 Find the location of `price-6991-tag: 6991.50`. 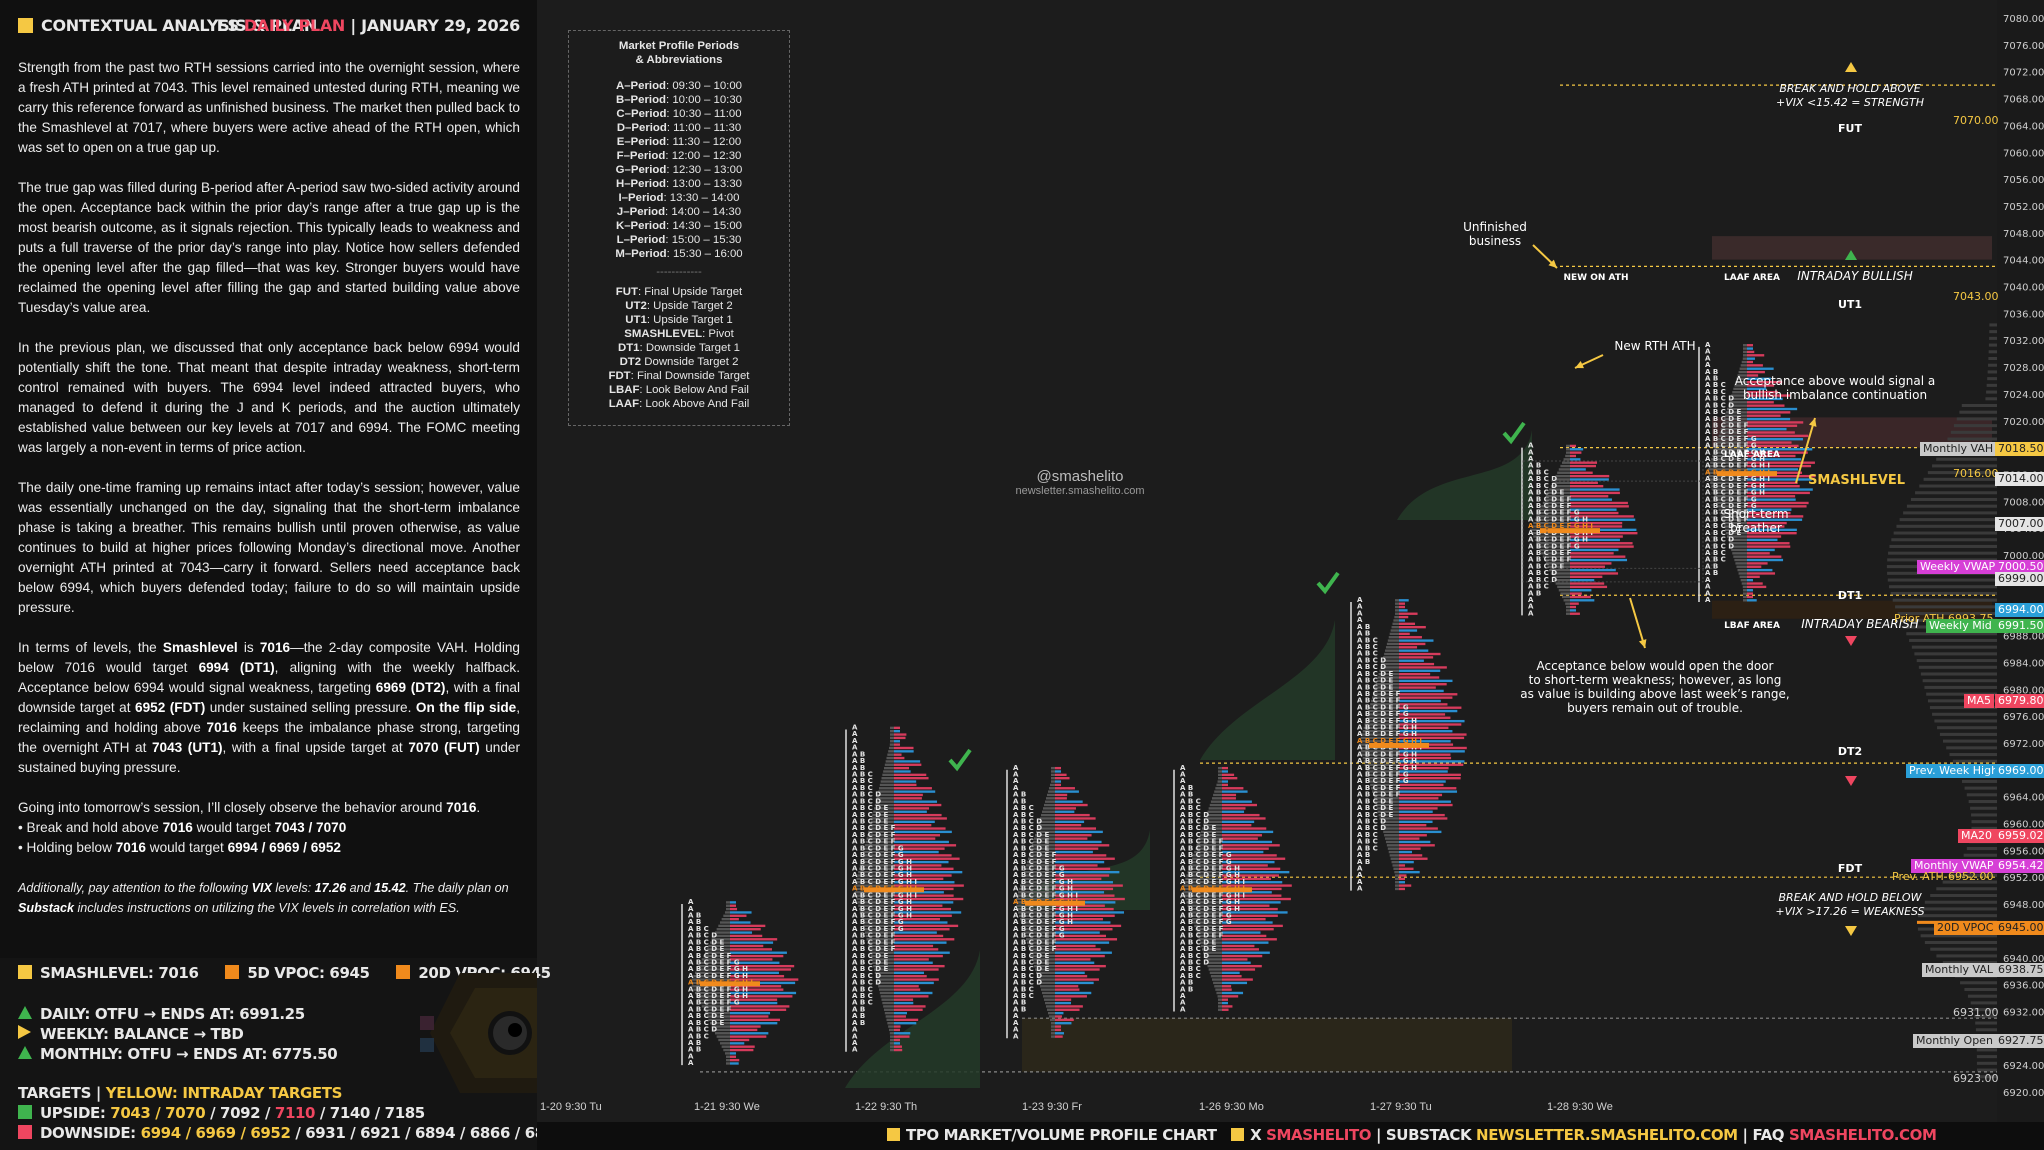

price-6991-tag: 6991.50 is located at coordinates (2019, 626).